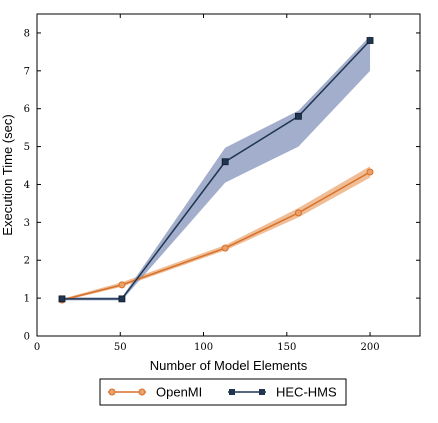 Image resolution: width=438 pixels, height=423 pixels. What do you see at coordinates (27, 109) in the screenshot?
I see `y-tick-label: 6` at bounding box center [27, 109].